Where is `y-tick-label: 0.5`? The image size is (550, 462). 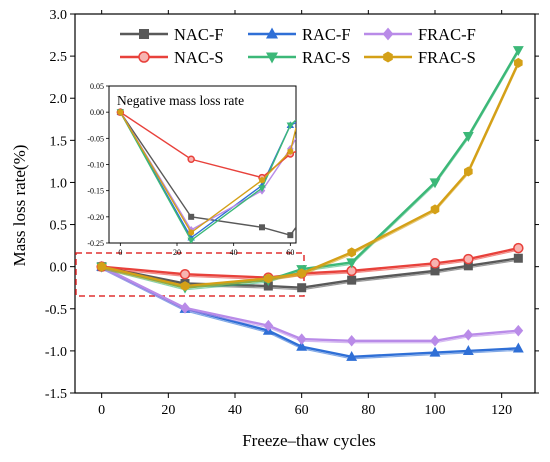
y-tick-label: 0.5 is located at coordinates (59, 226).